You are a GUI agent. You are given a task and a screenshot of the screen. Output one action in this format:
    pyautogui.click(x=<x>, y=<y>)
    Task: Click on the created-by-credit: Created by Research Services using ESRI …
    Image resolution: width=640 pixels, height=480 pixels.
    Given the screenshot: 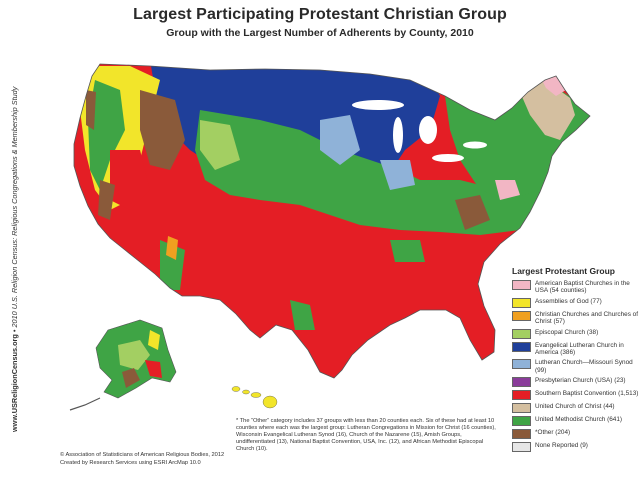 What is the action you would take?
    pyautogui.click(x=130, y=463)
    